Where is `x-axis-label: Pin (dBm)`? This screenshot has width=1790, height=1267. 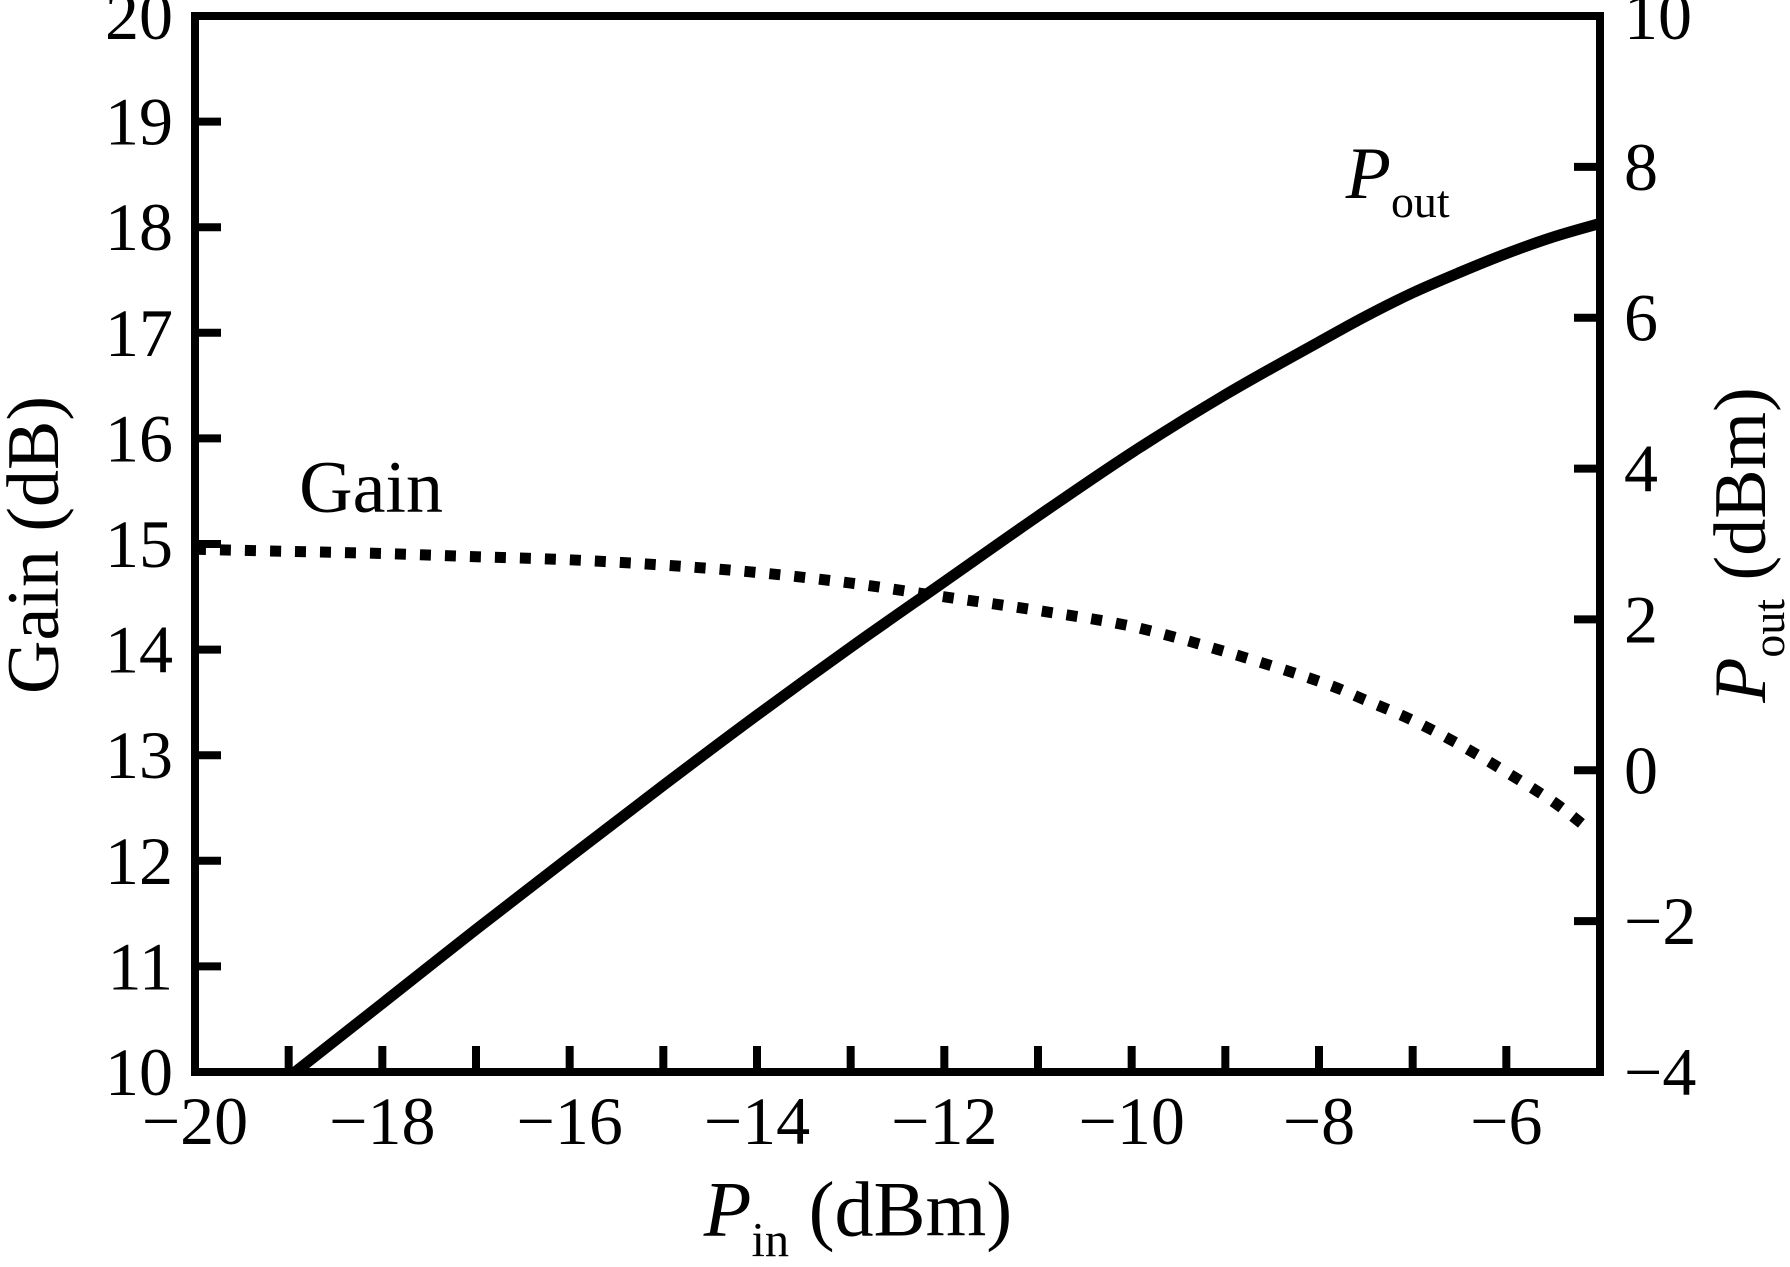
x-axis-label: Pin (dBm) is located at coordinates (858, 1218).